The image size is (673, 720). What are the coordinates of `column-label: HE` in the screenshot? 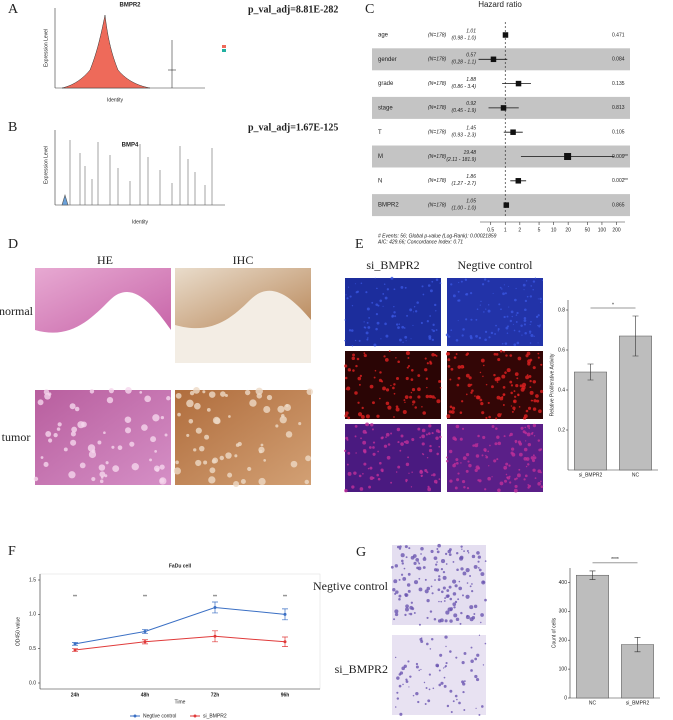 It's located at (105, 260).